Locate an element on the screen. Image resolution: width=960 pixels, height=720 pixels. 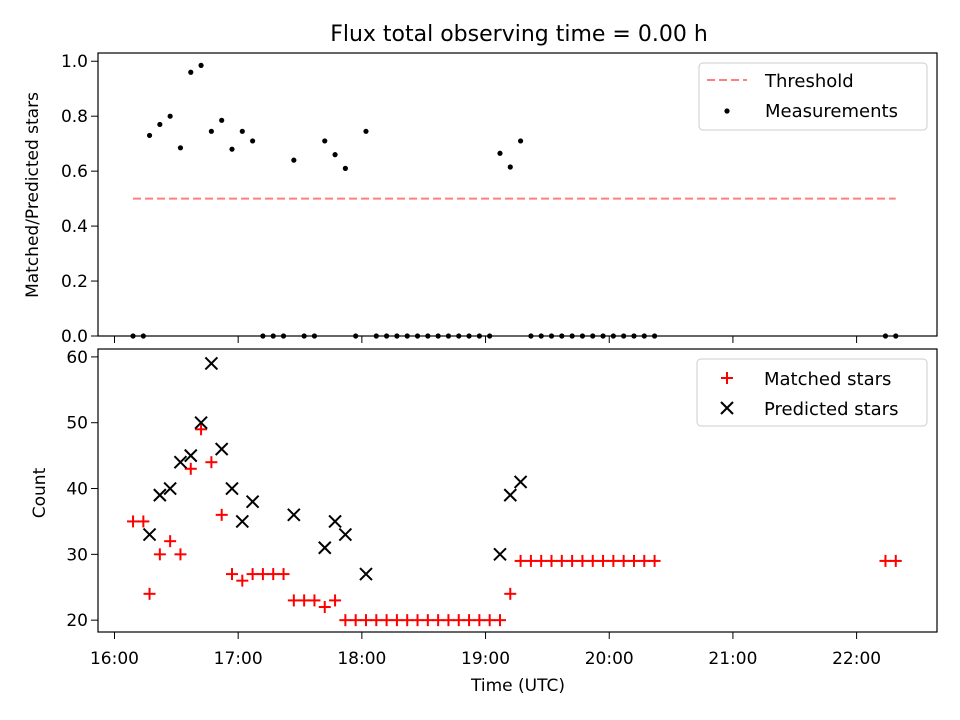
legend-threshold-label: Threshold is located at coordinates (809, 81).